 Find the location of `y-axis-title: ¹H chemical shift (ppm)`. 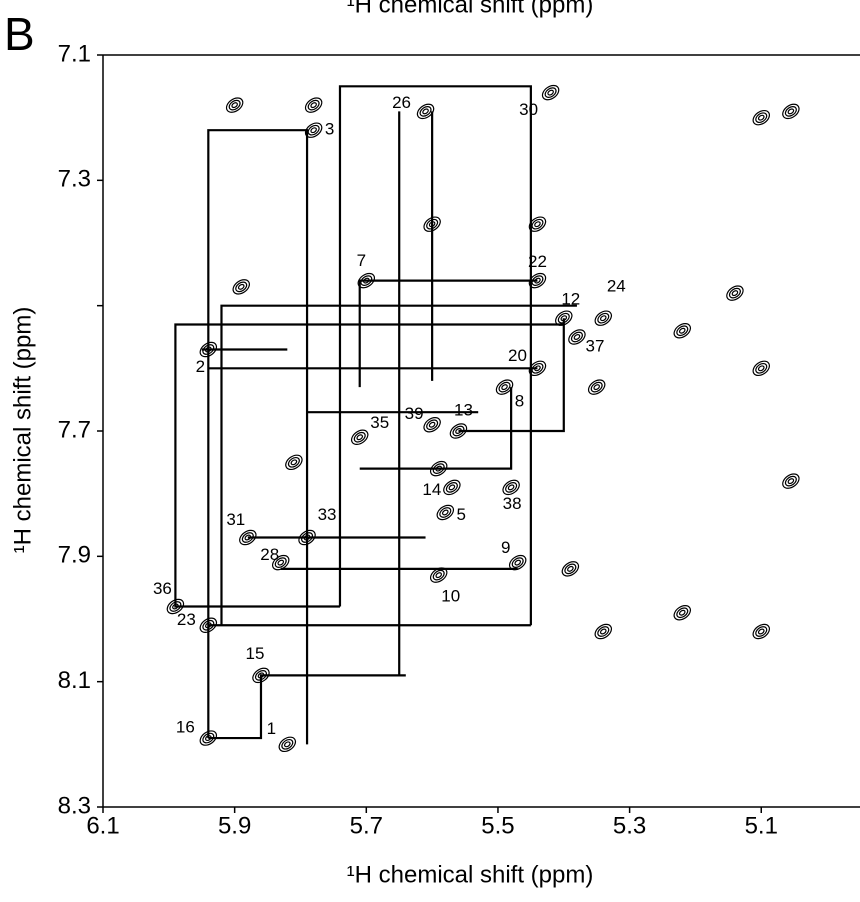

y-axis-title: ¹H chemical shift (ppm) is located at coordinates (22, 430).